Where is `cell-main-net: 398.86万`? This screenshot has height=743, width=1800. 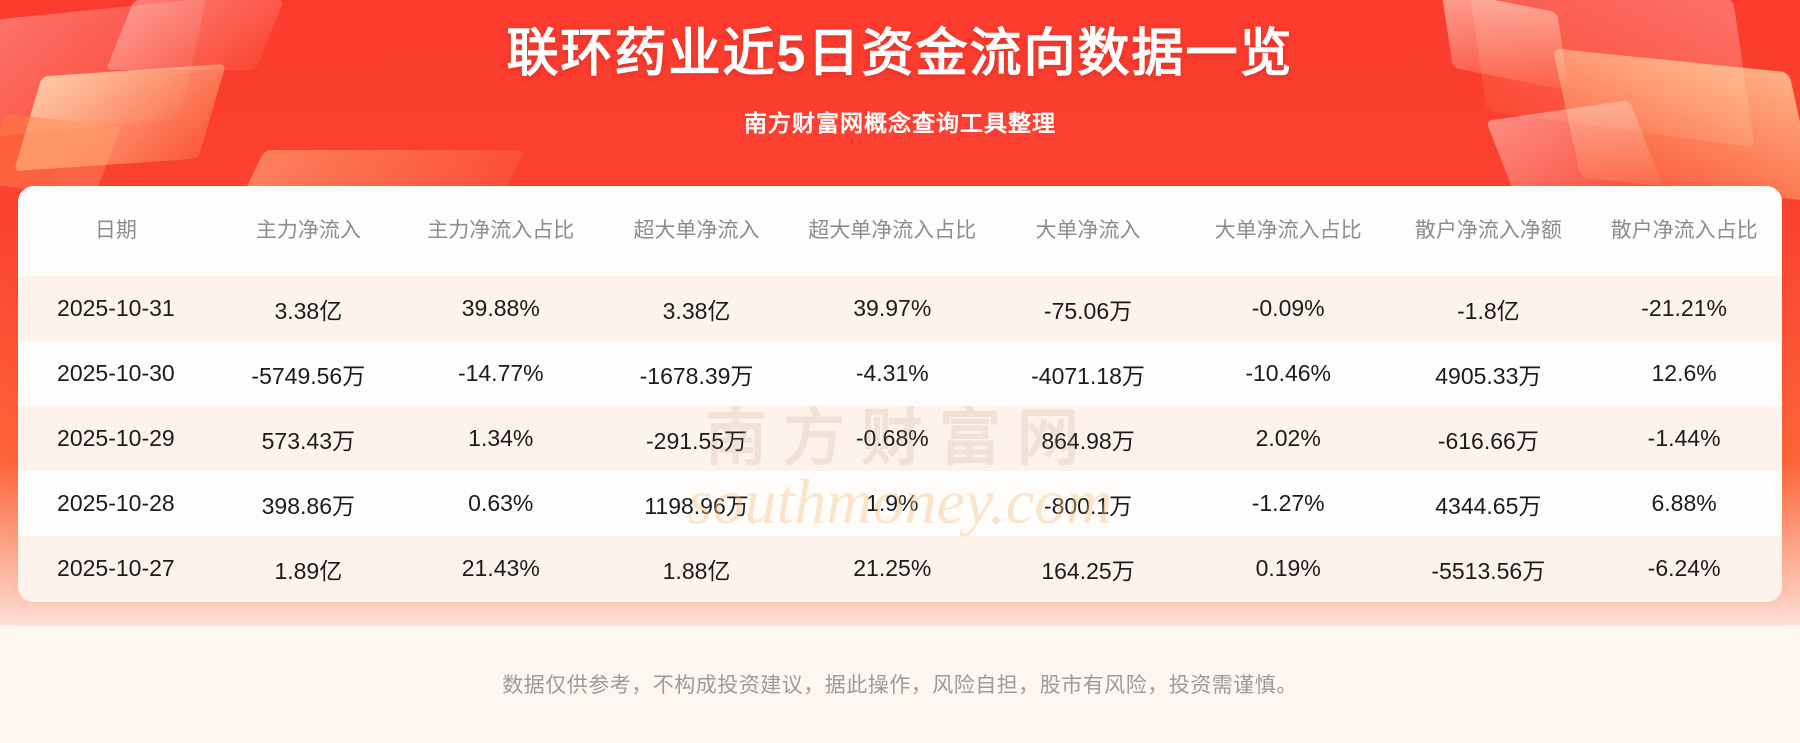
cell-main-net: 398.86万 is located at coordinates (308, 503).